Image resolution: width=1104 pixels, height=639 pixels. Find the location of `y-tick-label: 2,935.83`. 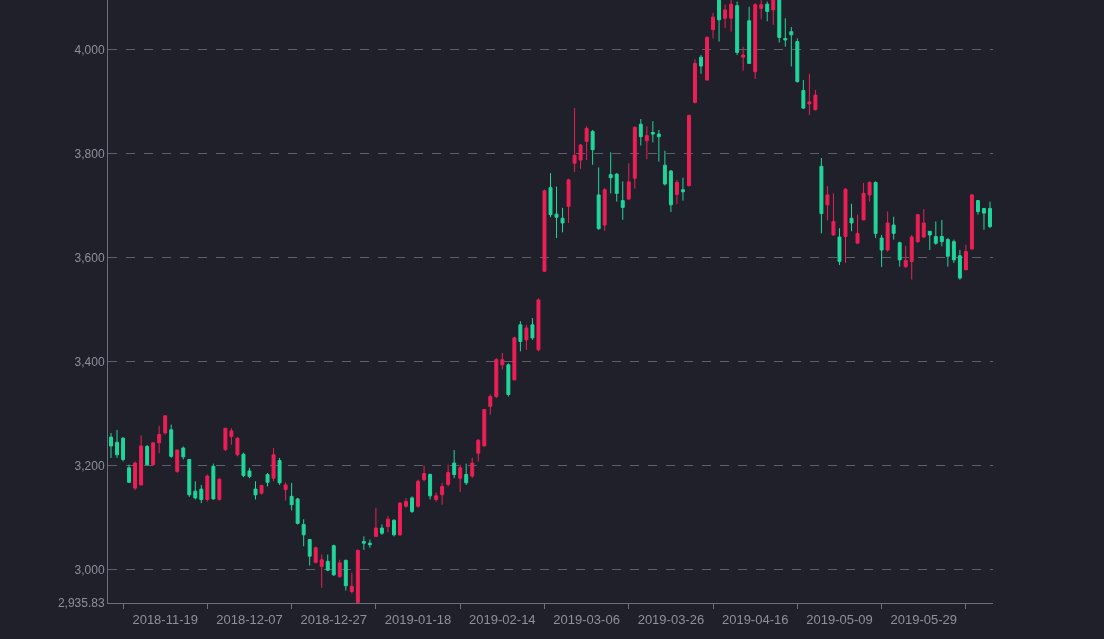

y-tick-label: 2,935.83 is located at coordinates (81, 603).